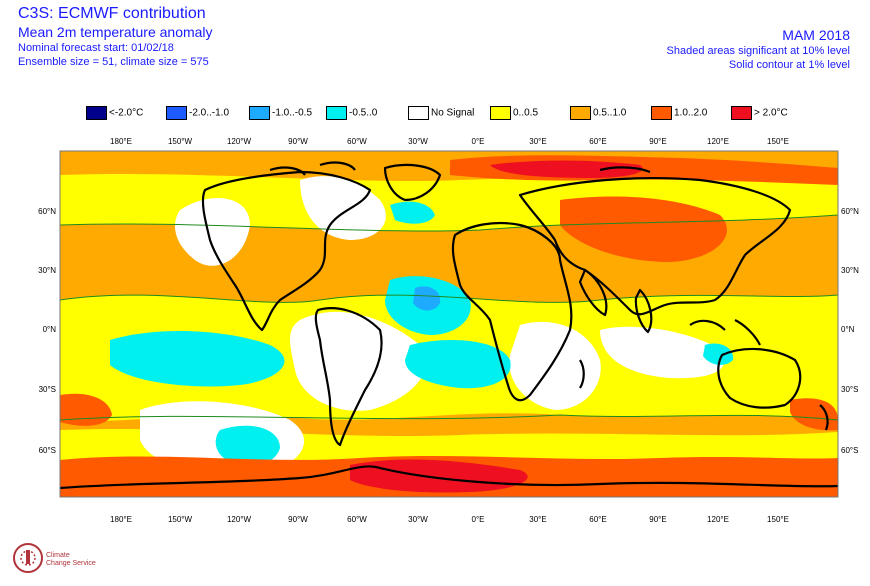 The width and height of the screenshot is (870, 586). I want to click on lon-label: 120°E, so click(718, 519).